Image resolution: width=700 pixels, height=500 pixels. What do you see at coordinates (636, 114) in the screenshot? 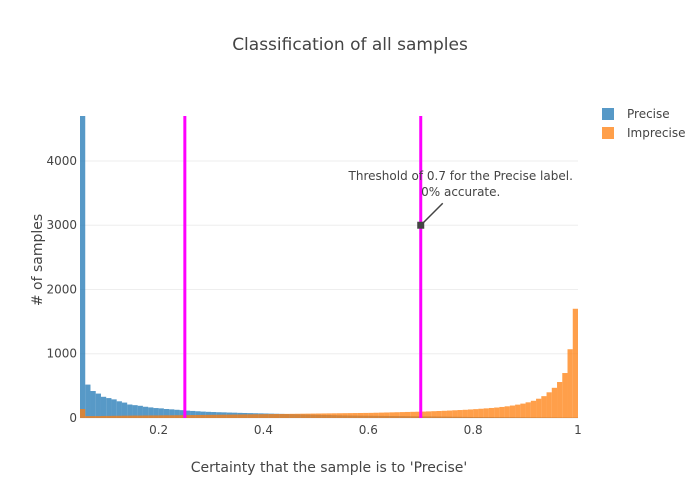
I see `legend-item-precise: Precise` at bounding box center [636, 114].